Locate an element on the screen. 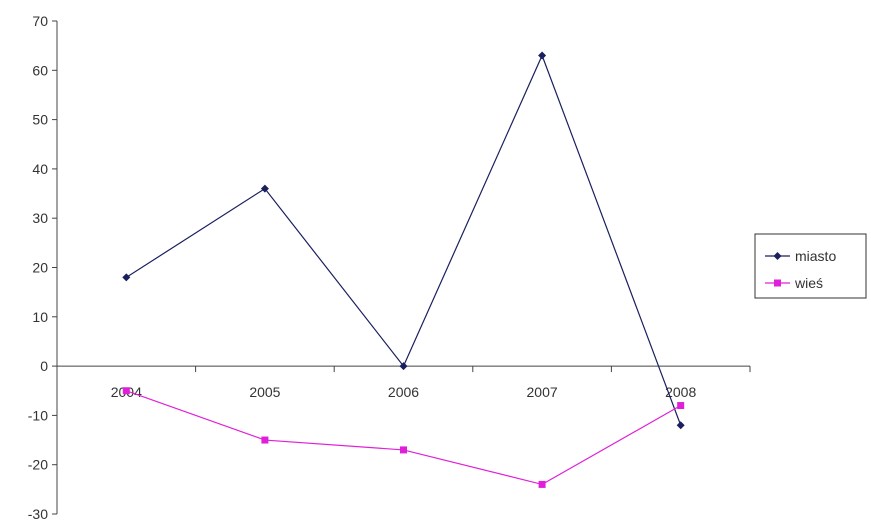 The image size is (871, 522). x-tick-label: 2005 is located at coordinates (264, 392).